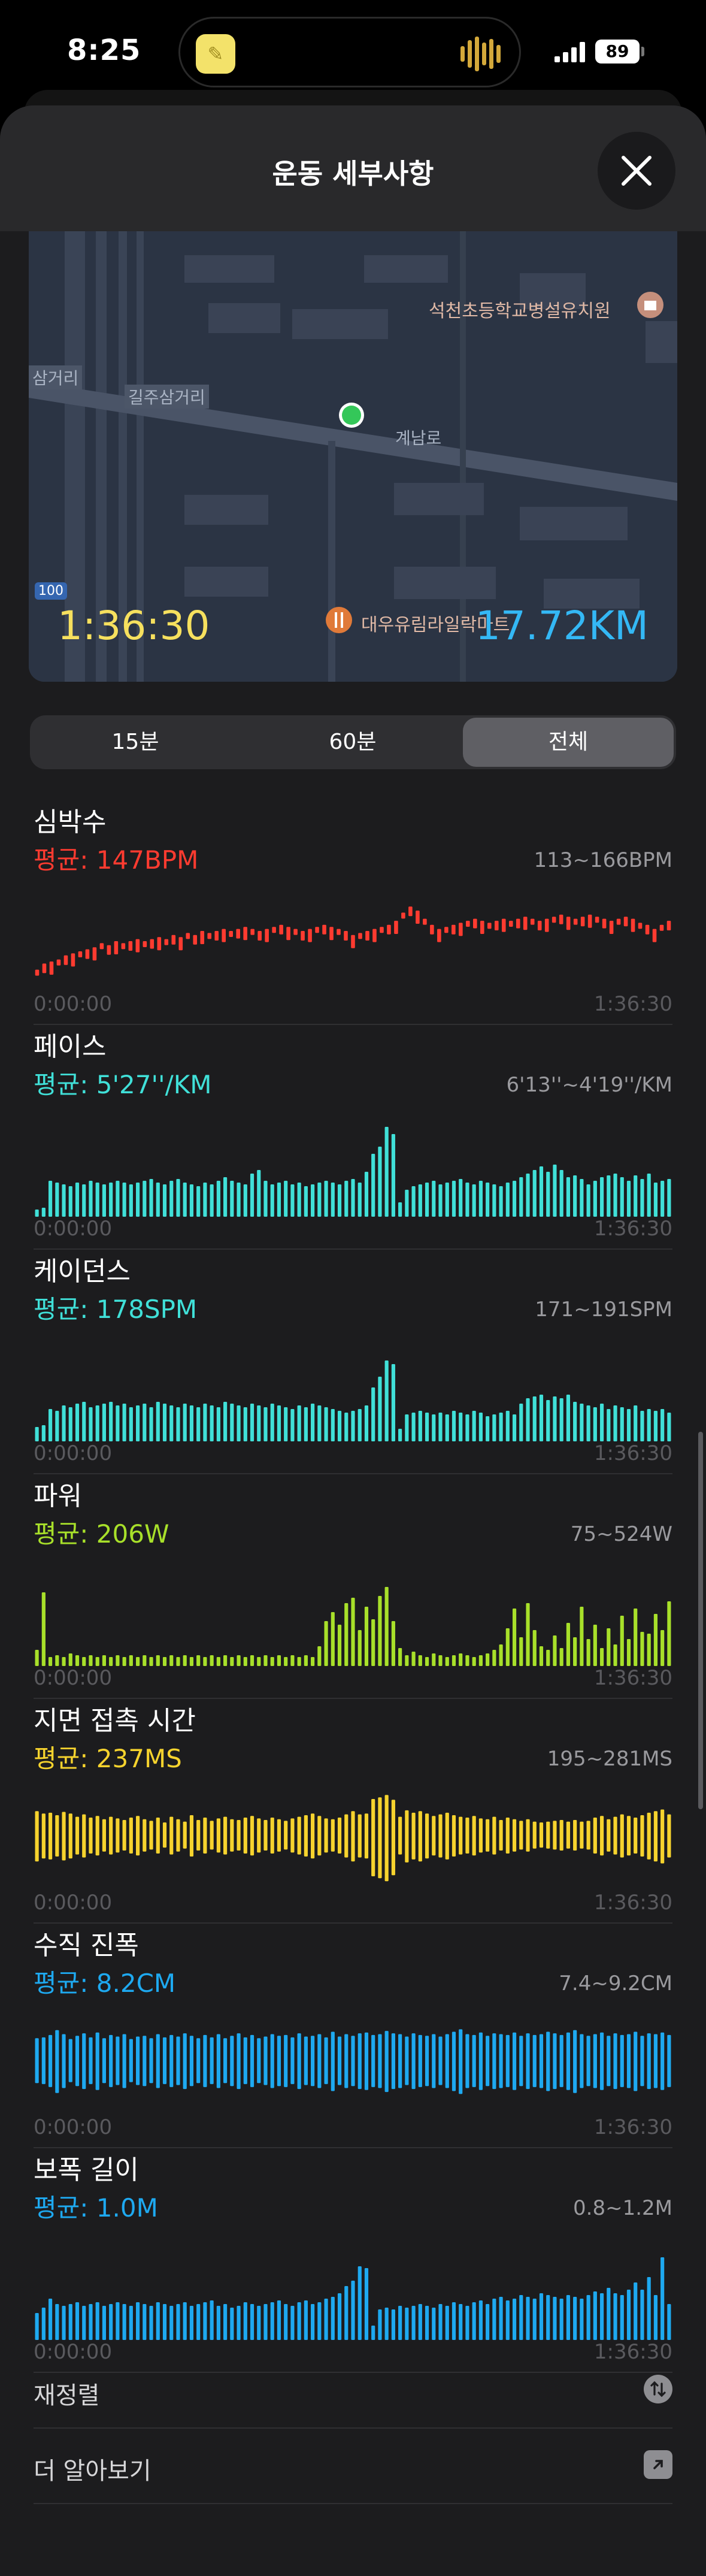 The width and height of the screenshot is (706, 2576). What do you see at coordinates (632, 1903) in the screenshot?
I see `axis-end-label: 1:36:30` at bounding box center [632, 1903].